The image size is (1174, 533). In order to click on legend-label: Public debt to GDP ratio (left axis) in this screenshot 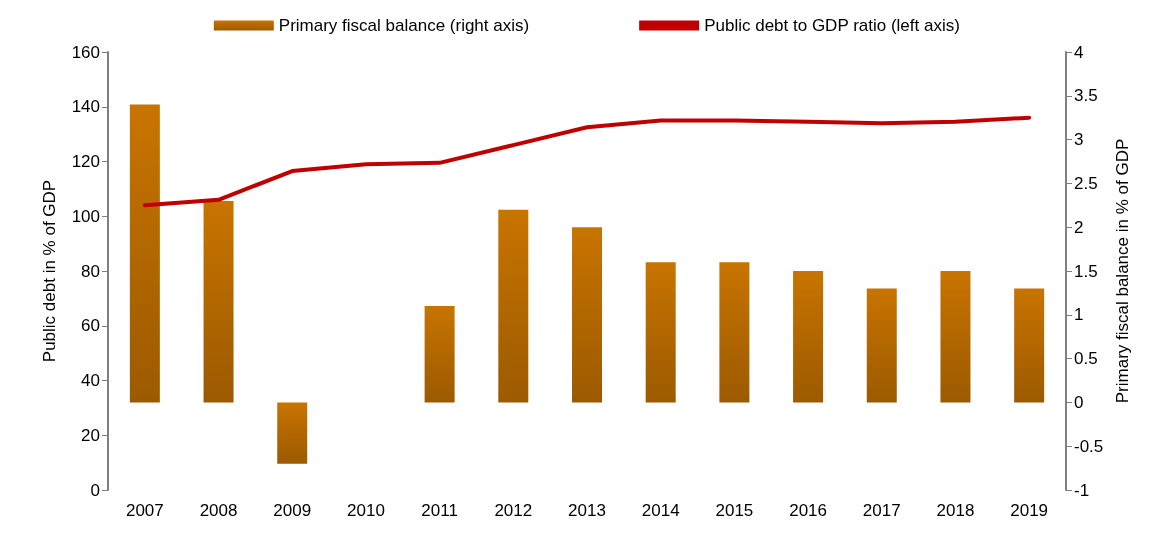, I will do `click(832, 25)`.